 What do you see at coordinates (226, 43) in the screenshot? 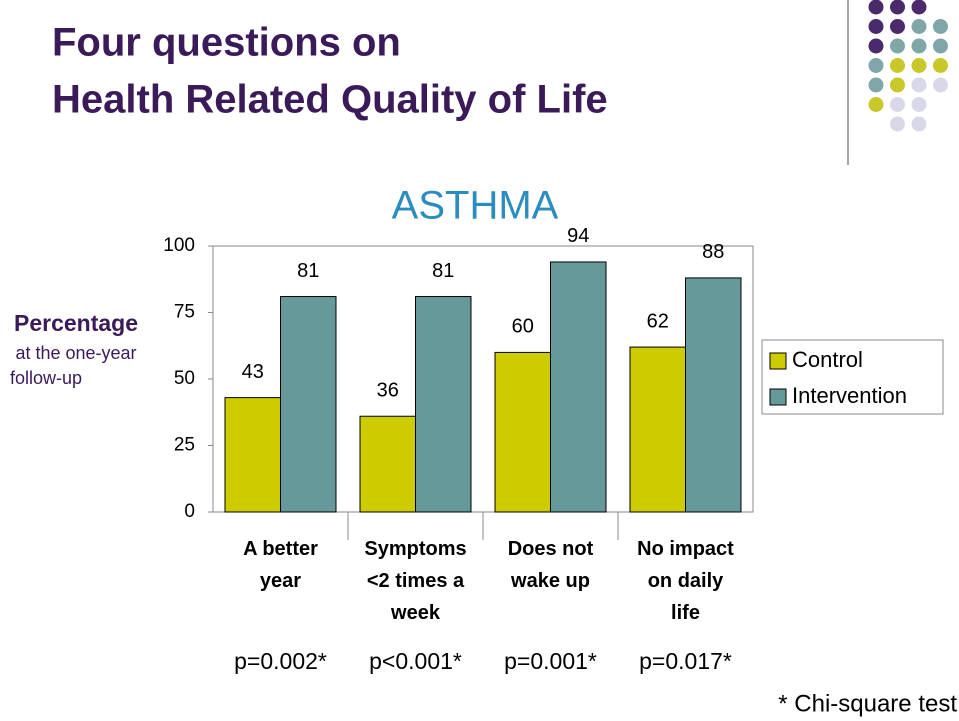
I see `slide-title: Four questions on` at bounding box center [226, 43].